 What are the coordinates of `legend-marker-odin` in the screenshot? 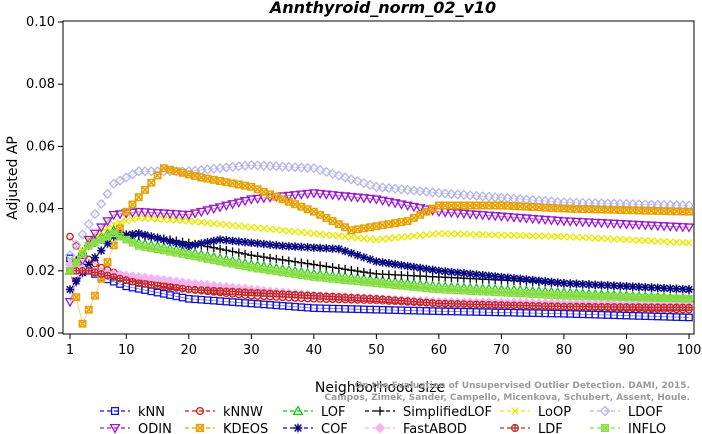 It's located at (115, 428).